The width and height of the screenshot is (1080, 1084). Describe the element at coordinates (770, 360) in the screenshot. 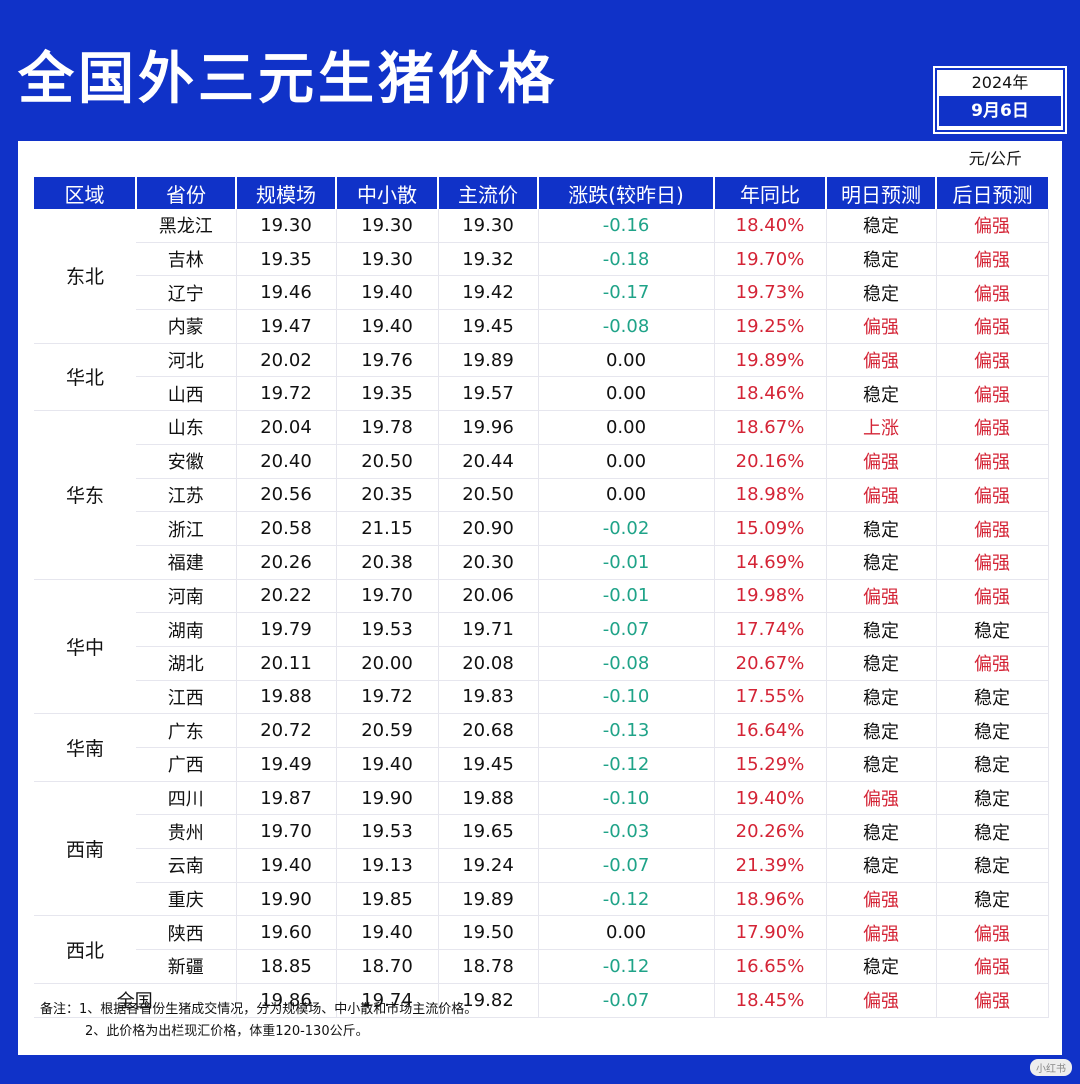

I see `yoy-cell: 19.89%` at that location.